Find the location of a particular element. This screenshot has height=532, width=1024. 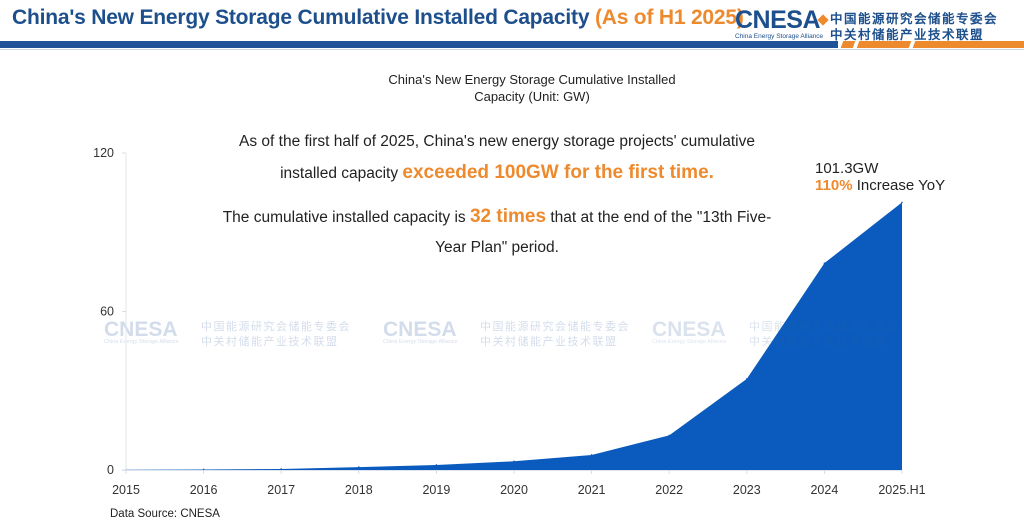

data-point-2016 is located at coordinates (203, 469).